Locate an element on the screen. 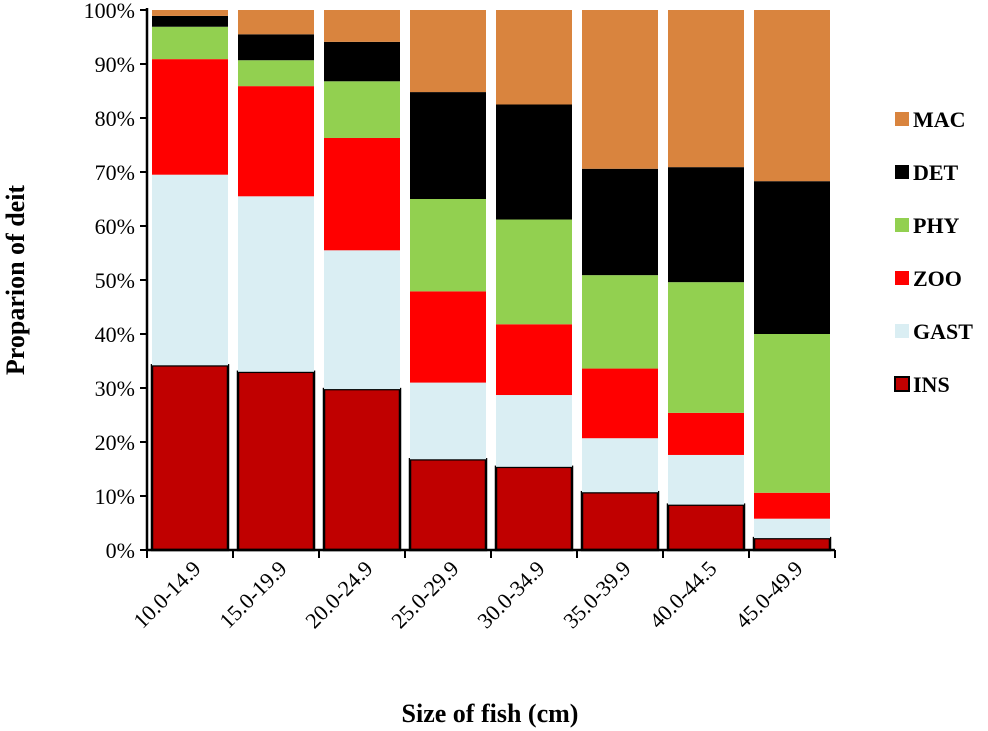  x-tick-label-25-0-29-9: 25.0-29.9 is located at coordinates (424, 594).